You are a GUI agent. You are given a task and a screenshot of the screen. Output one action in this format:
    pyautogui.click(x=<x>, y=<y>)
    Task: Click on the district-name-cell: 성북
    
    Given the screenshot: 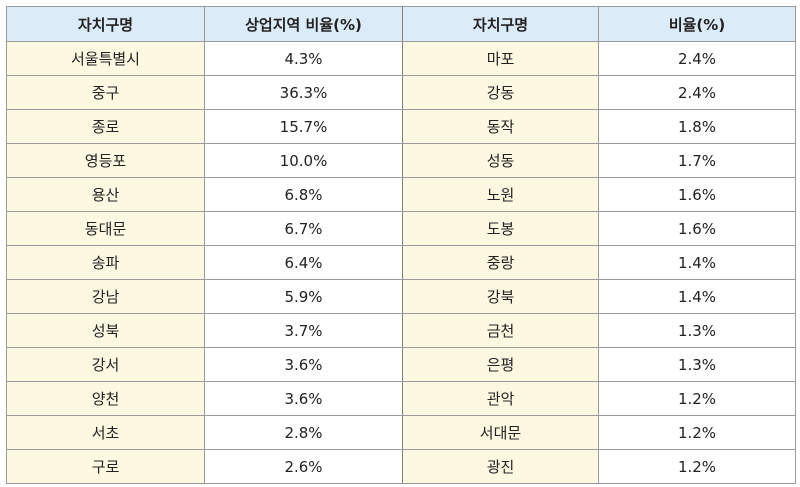 What is the action you would take?
    pyautogui.click(x=105, y=330)
    